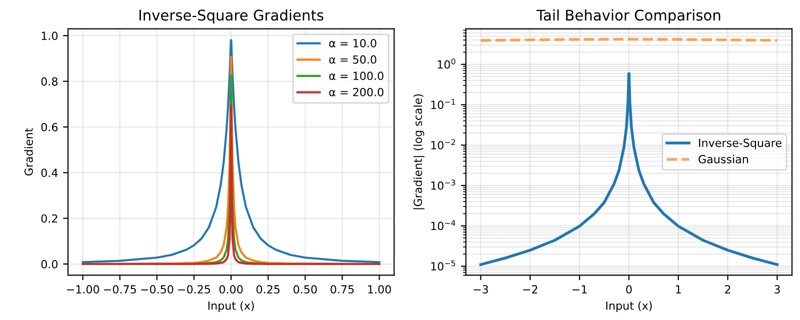 The image size is (800, 320). Describe the element at coordinates (629, 289) in the screenshot. I see `x-tick-label: 0` at that location.